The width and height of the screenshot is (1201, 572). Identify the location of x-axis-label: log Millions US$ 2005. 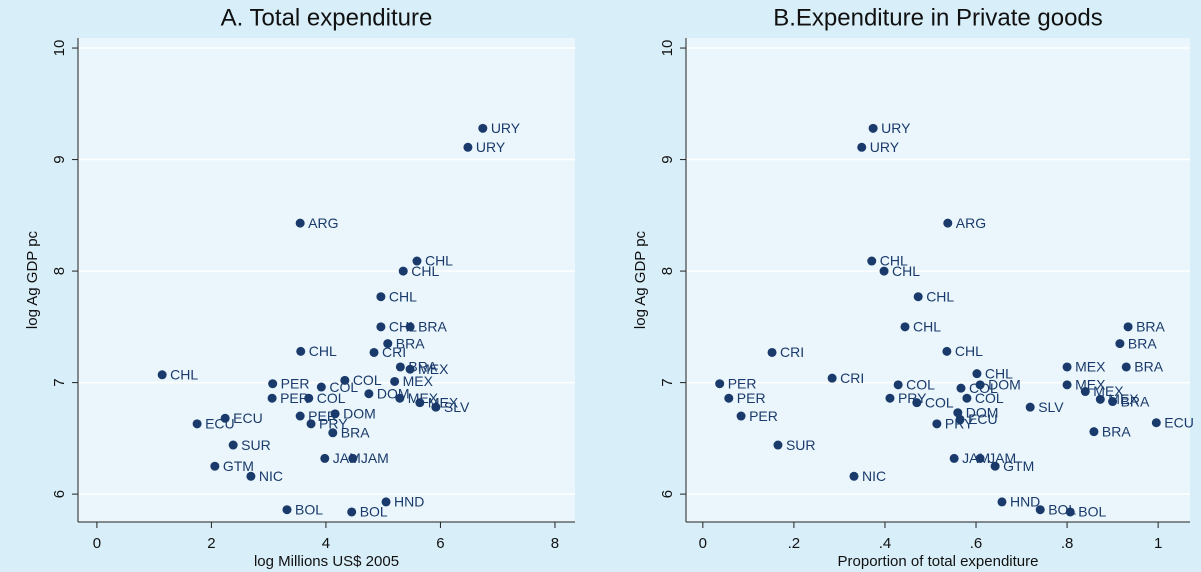
(326, 561).